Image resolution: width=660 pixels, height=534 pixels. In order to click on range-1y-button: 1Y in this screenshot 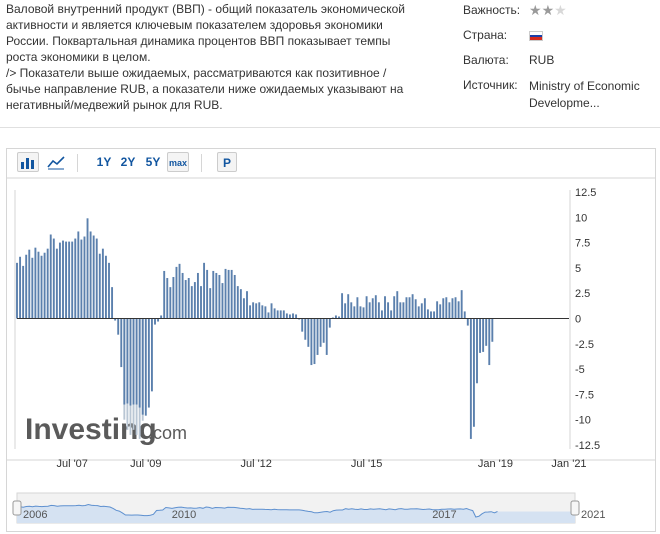, I will do `click(104, 162)`.